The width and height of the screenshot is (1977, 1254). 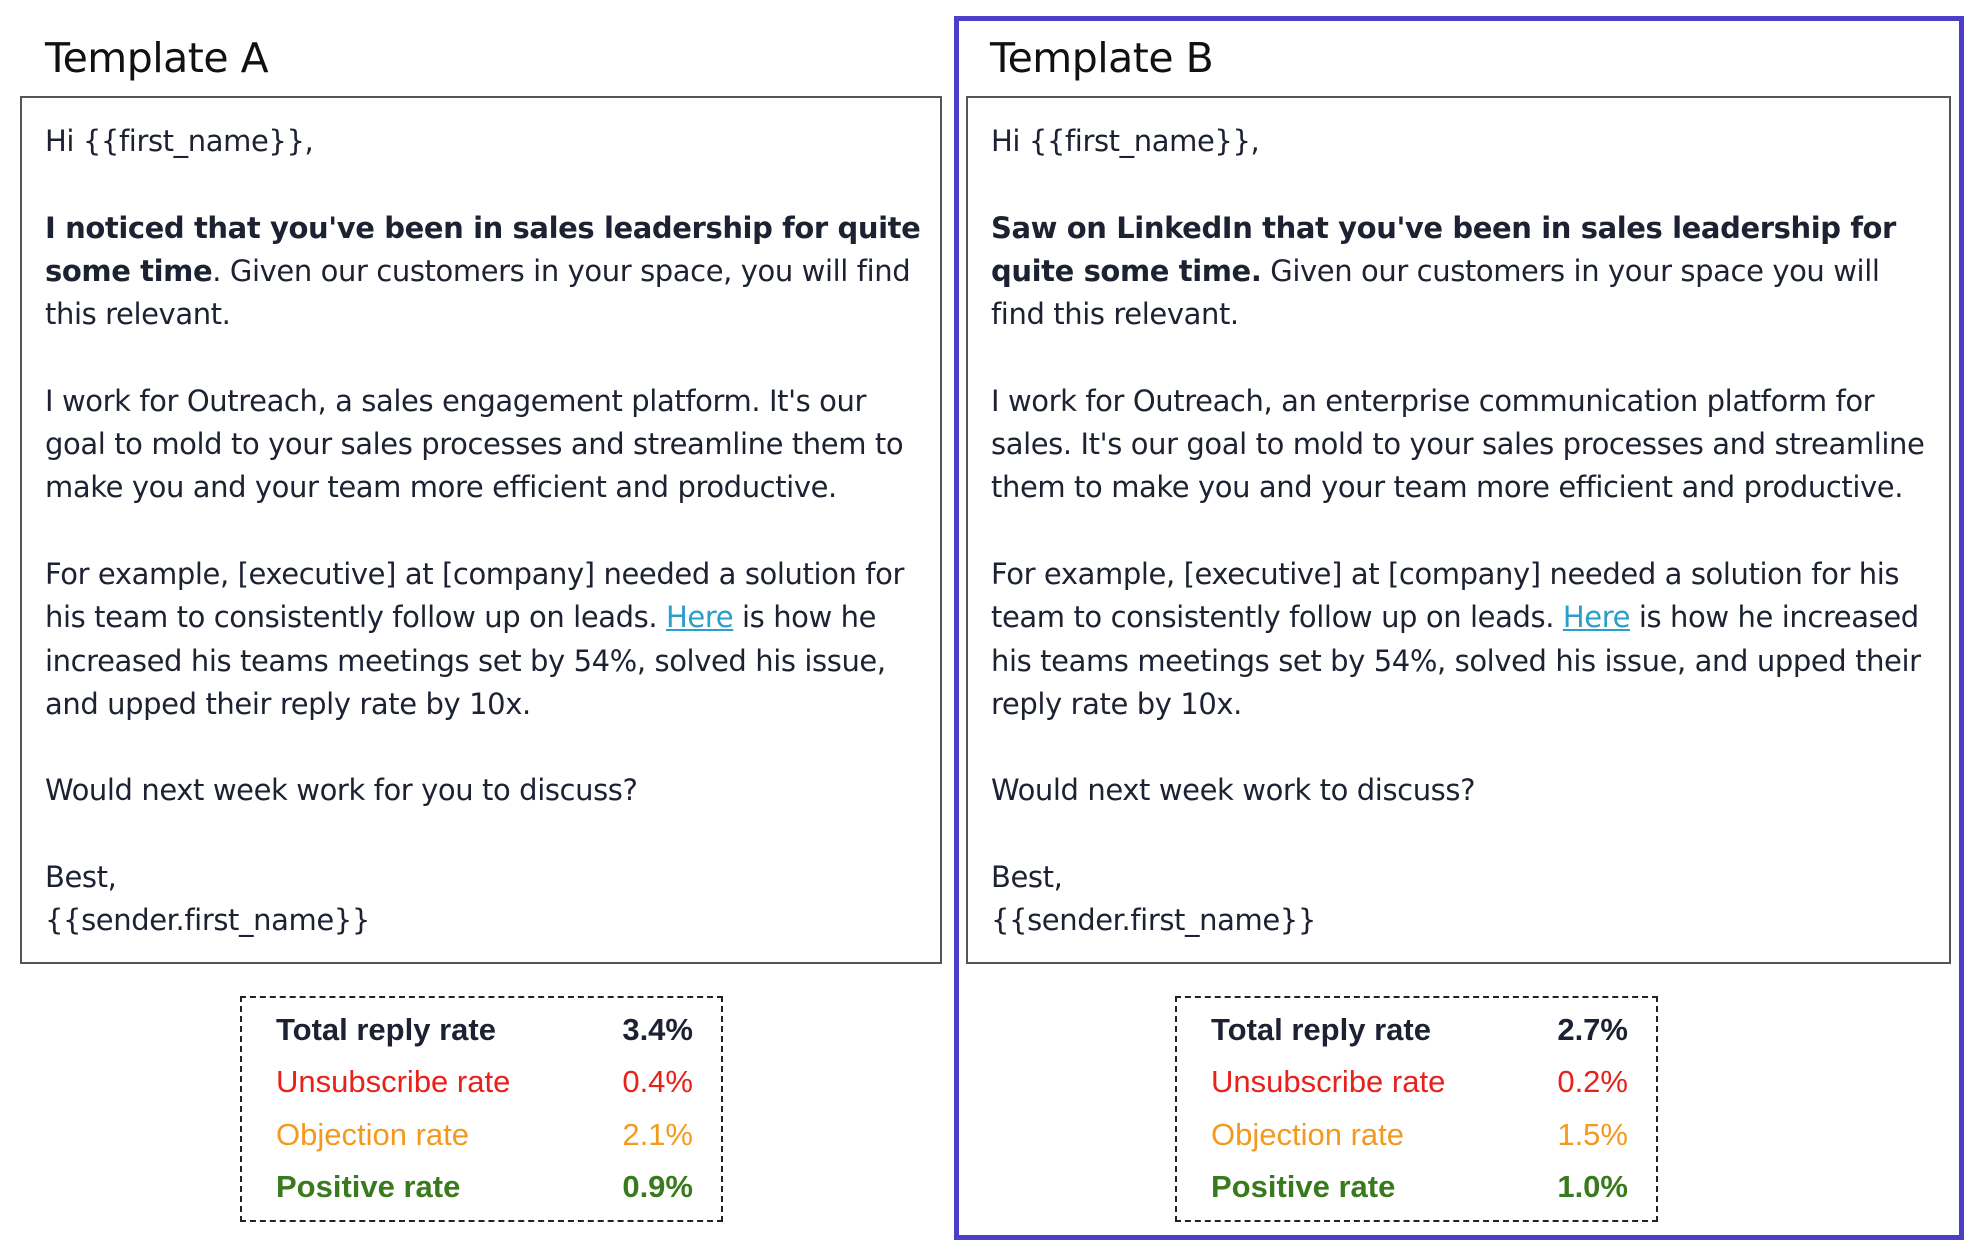 What do you see at coordinates (1102, 58) in the screenshot?
I see `template-b-title: Template B` at bounding box center [1102, 58].